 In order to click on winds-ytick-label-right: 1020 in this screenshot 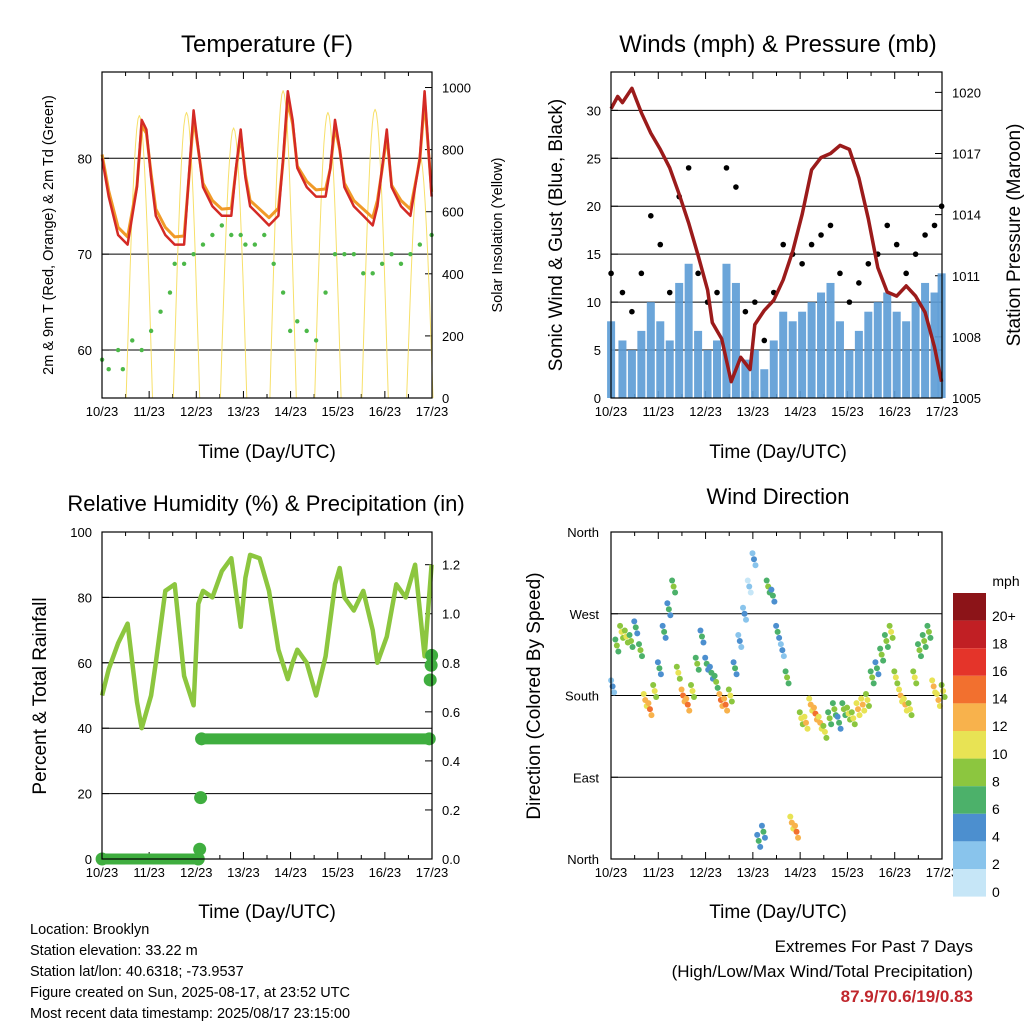, I will do `click(966, 92)`.